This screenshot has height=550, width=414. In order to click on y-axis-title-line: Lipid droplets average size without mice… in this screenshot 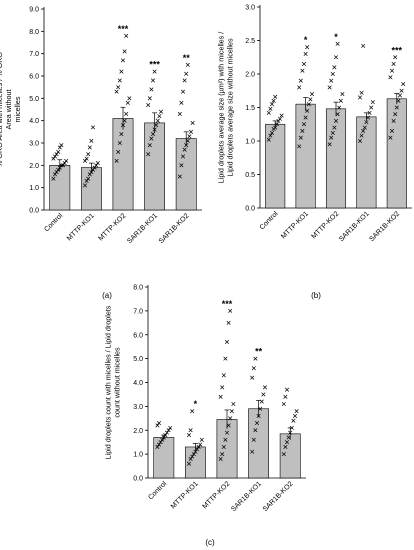, I will do `click(230, 107)`.